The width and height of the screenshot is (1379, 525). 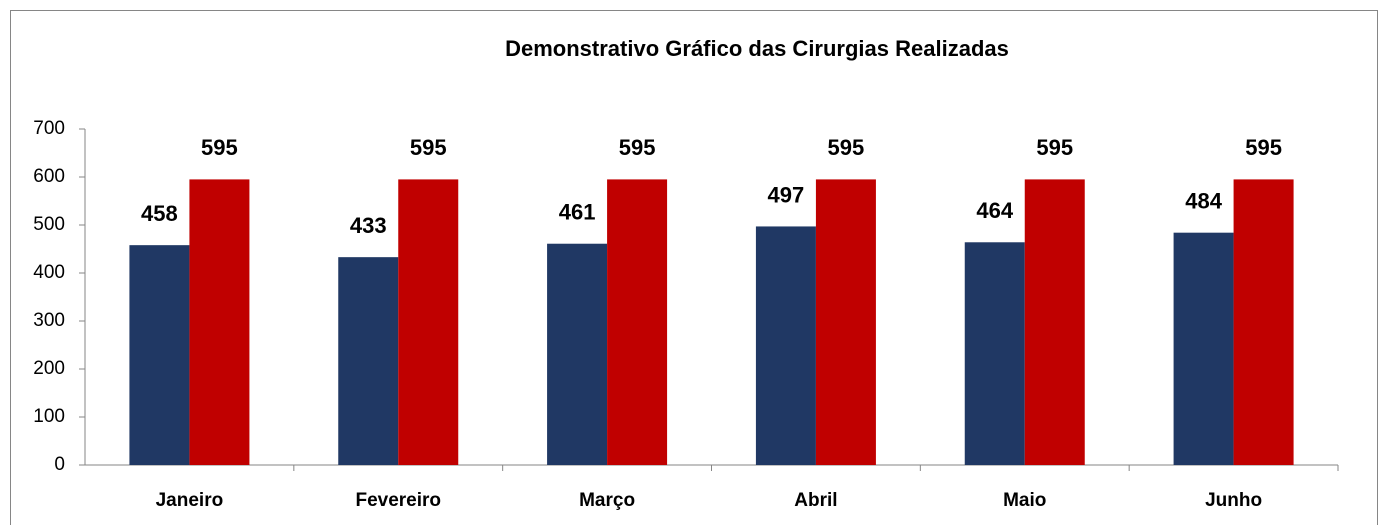 I want to click on data-label: 458, so click(x=159, y=213).